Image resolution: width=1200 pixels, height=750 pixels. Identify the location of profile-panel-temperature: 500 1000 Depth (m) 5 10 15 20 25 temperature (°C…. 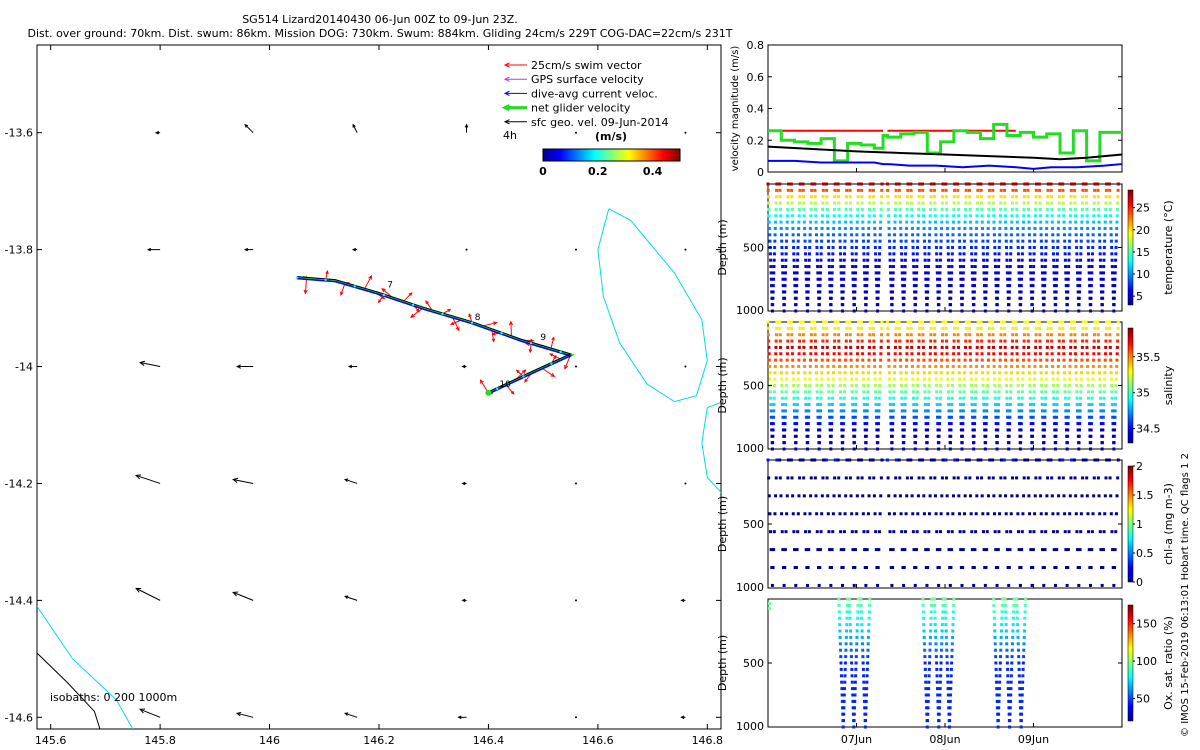
(945, 249).